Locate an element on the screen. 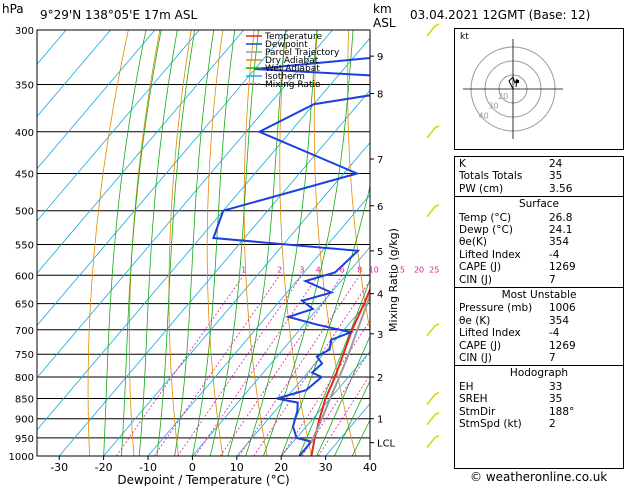 The height and width of the screenshot is (486, 629). height-unit-sub-label: ASL is located at coordinates (384, 23).